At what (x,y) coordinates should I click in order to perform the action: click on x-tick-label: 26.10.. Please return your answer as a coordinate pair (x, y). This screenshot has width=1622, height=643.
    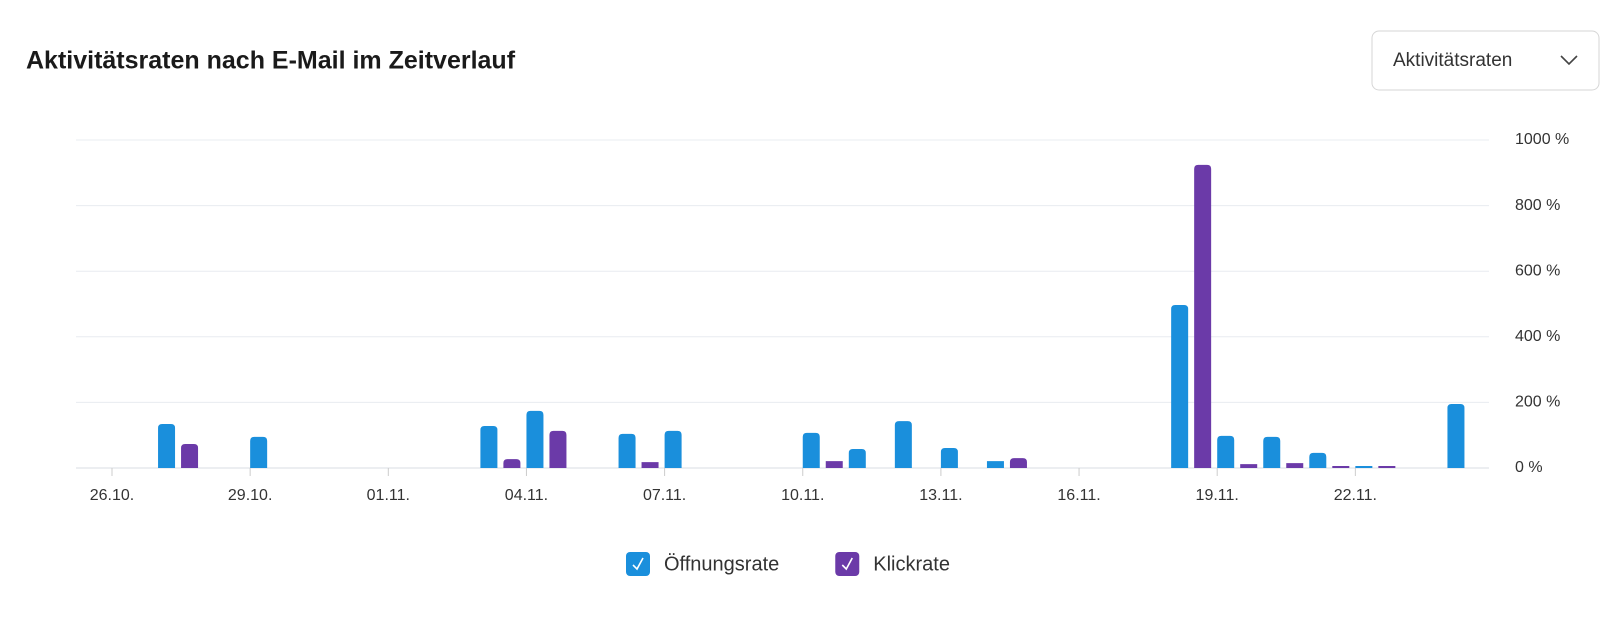
    Looking at the image, I should click on (112, 495).